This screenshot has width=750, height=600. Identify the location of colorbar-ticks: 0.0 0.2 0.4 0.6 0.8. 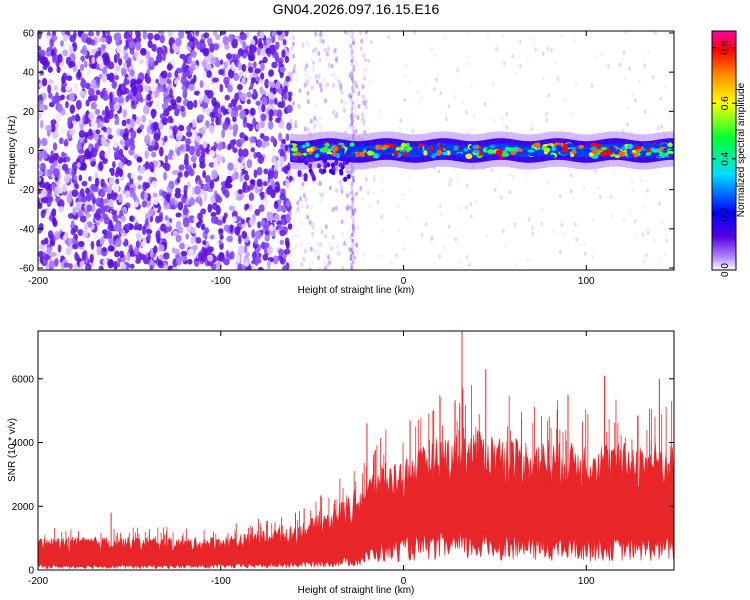
(724, 158).